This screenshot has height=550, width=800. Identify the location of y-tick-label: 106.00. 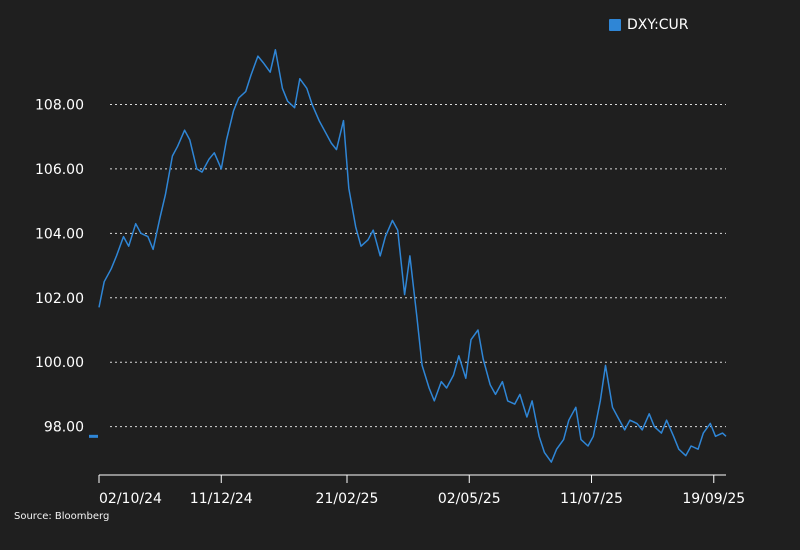
(59, 170).